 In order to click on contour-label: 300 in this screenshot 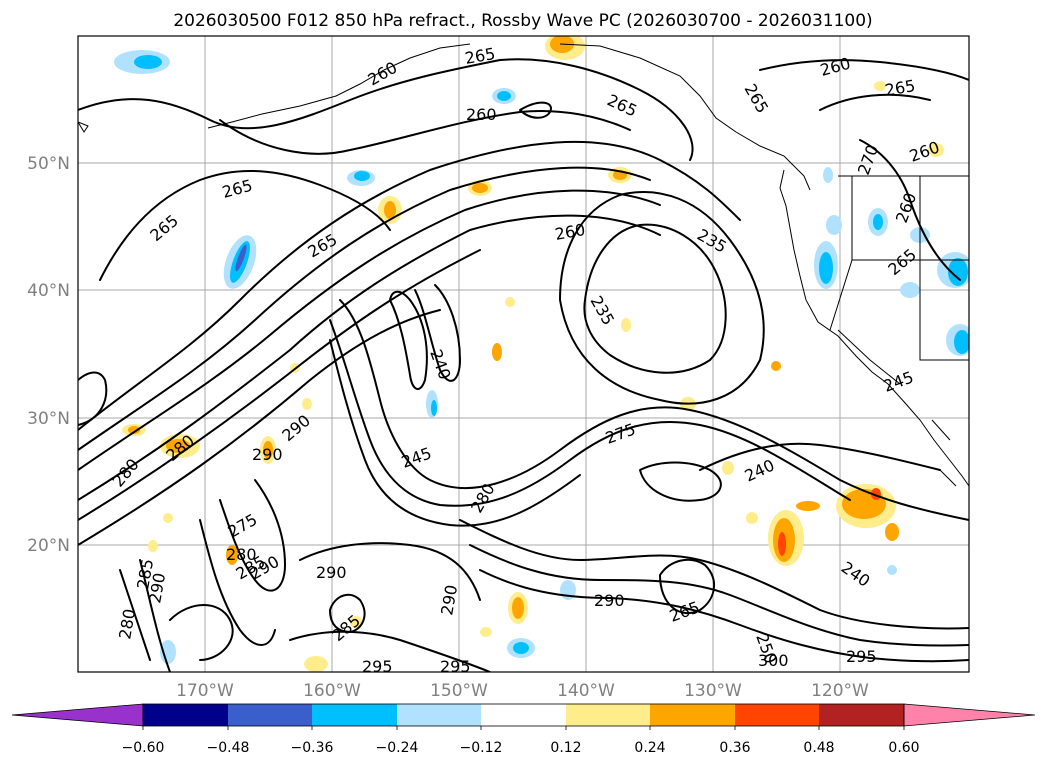, I will do `click(773, 660)`.